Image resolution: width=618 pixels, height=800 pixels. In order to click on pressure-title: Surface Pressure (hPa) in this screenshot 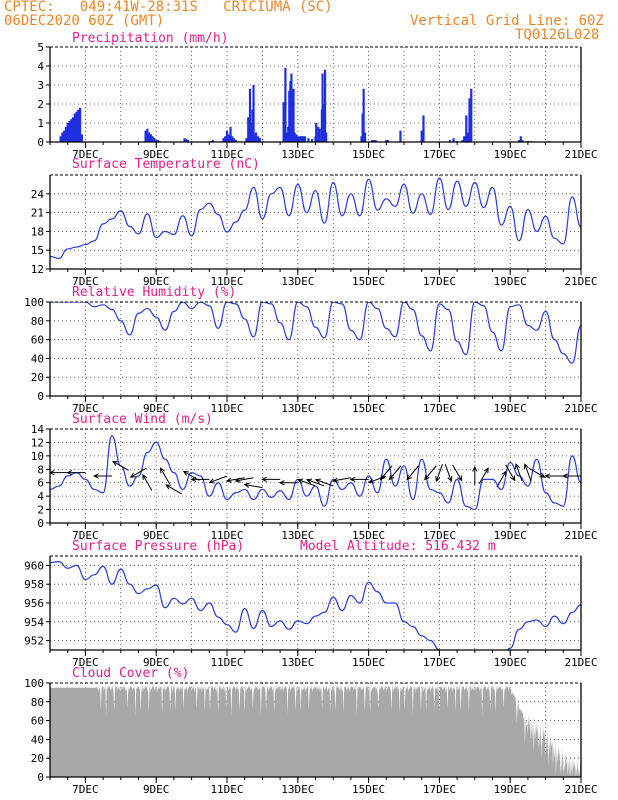, I will do `click(158, 546)`.